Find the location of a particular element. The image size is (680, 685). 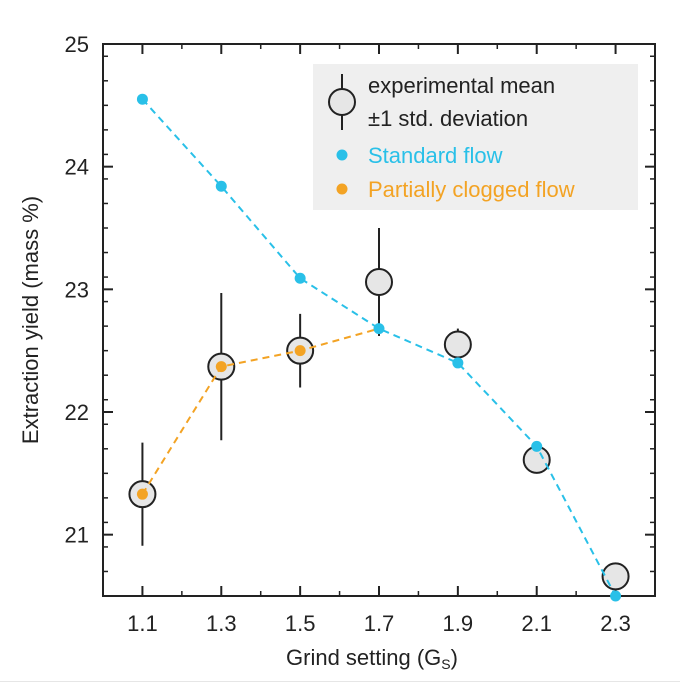

y-tick-label: 22 is located at coordinates (77, 412).